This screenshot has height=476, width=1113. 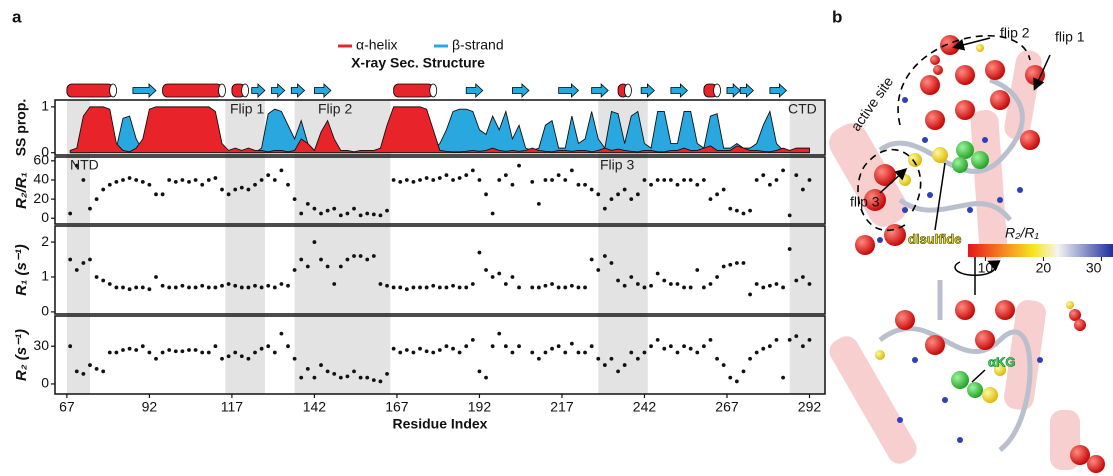 I want to click on y-tick-label: 20, so click(x=41, y=198).